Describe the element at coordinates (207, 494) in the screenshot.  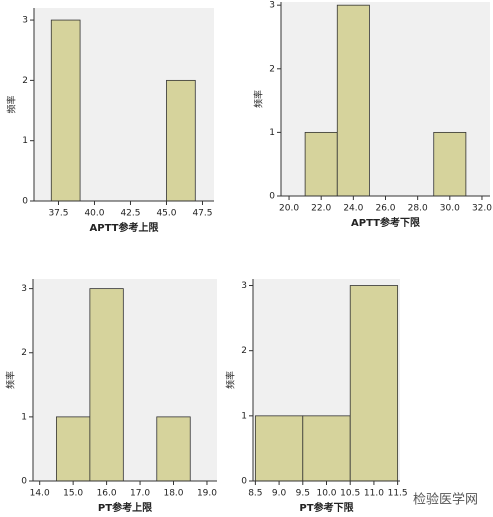
I see `x-tick-label: 19.0` at that location.